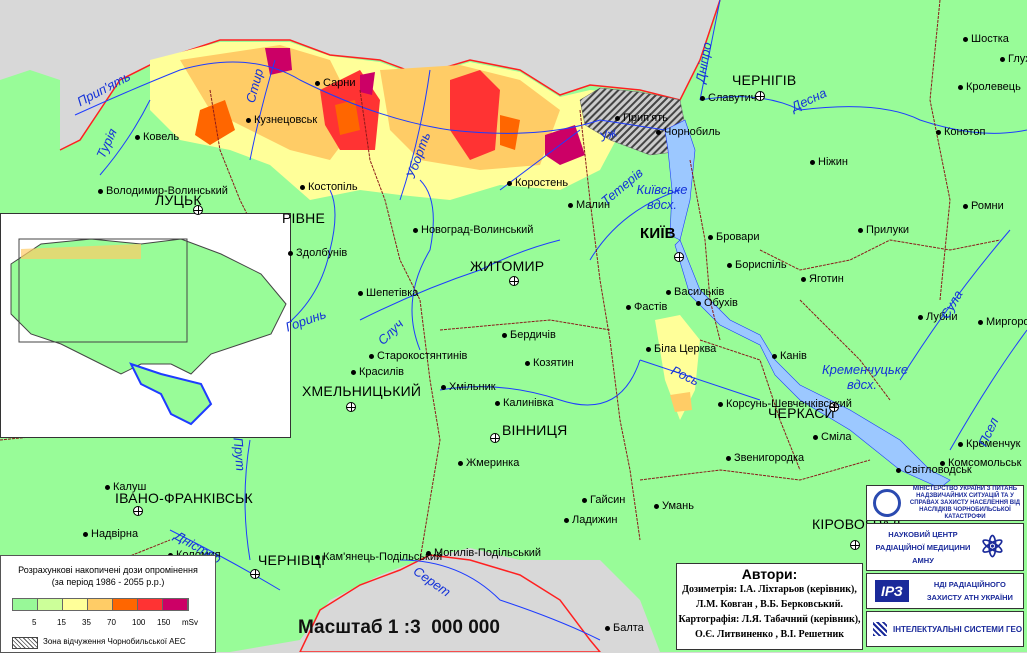 The image size is (1027, 653). I want to click on city-name: Кременчук, so click(993, 444).